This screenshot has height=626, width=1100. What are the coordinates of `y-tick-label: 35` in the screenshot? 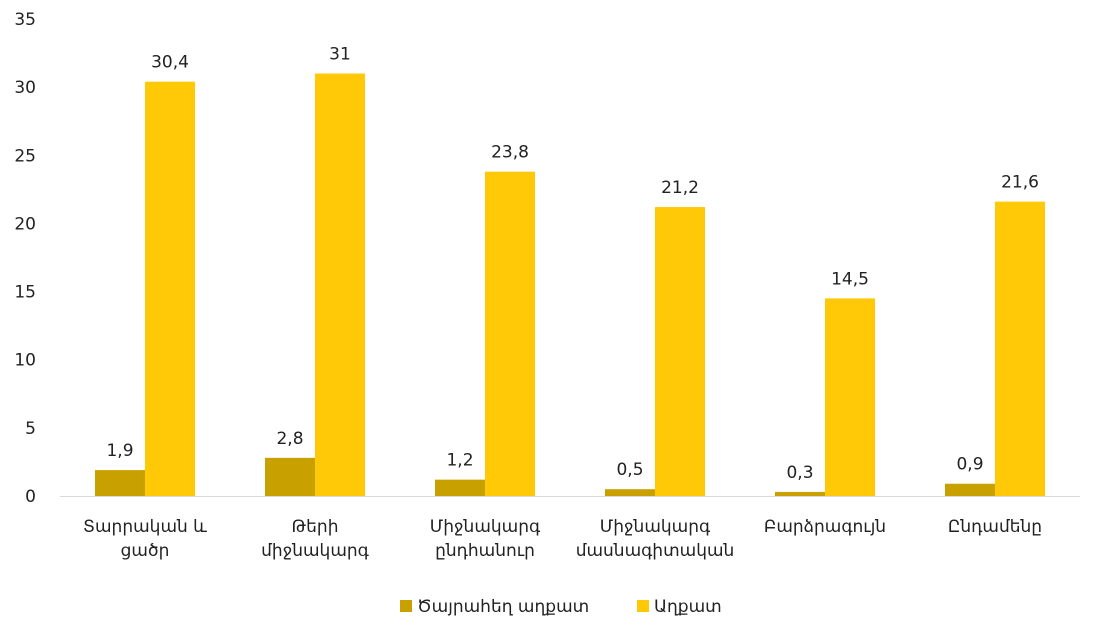 It's located at (25, 20).